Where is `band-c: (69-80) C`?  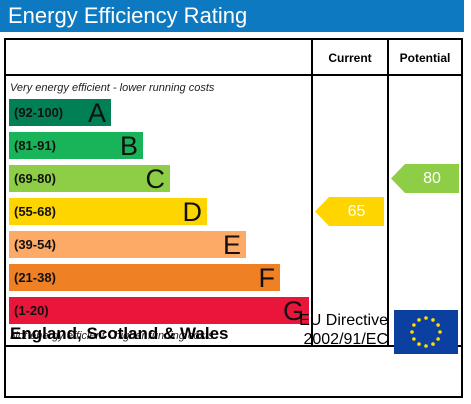 band-c: (69-80) C is located at coordinates (89, 179).